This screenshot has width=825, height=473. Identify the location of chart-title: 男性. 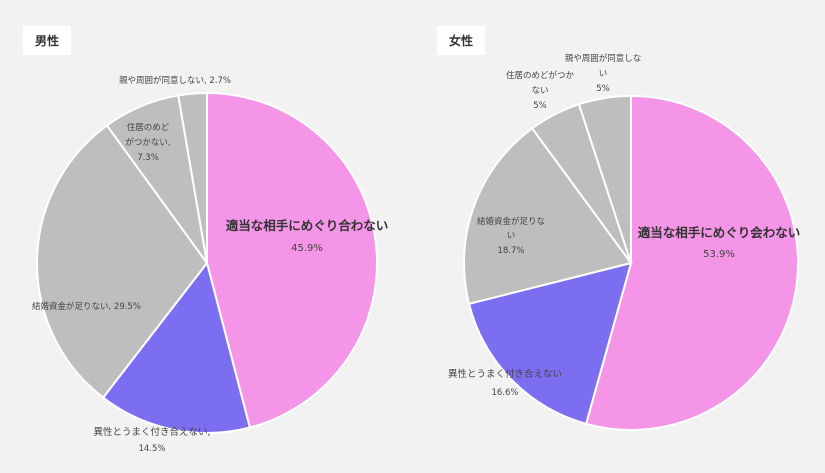
(47, 40).